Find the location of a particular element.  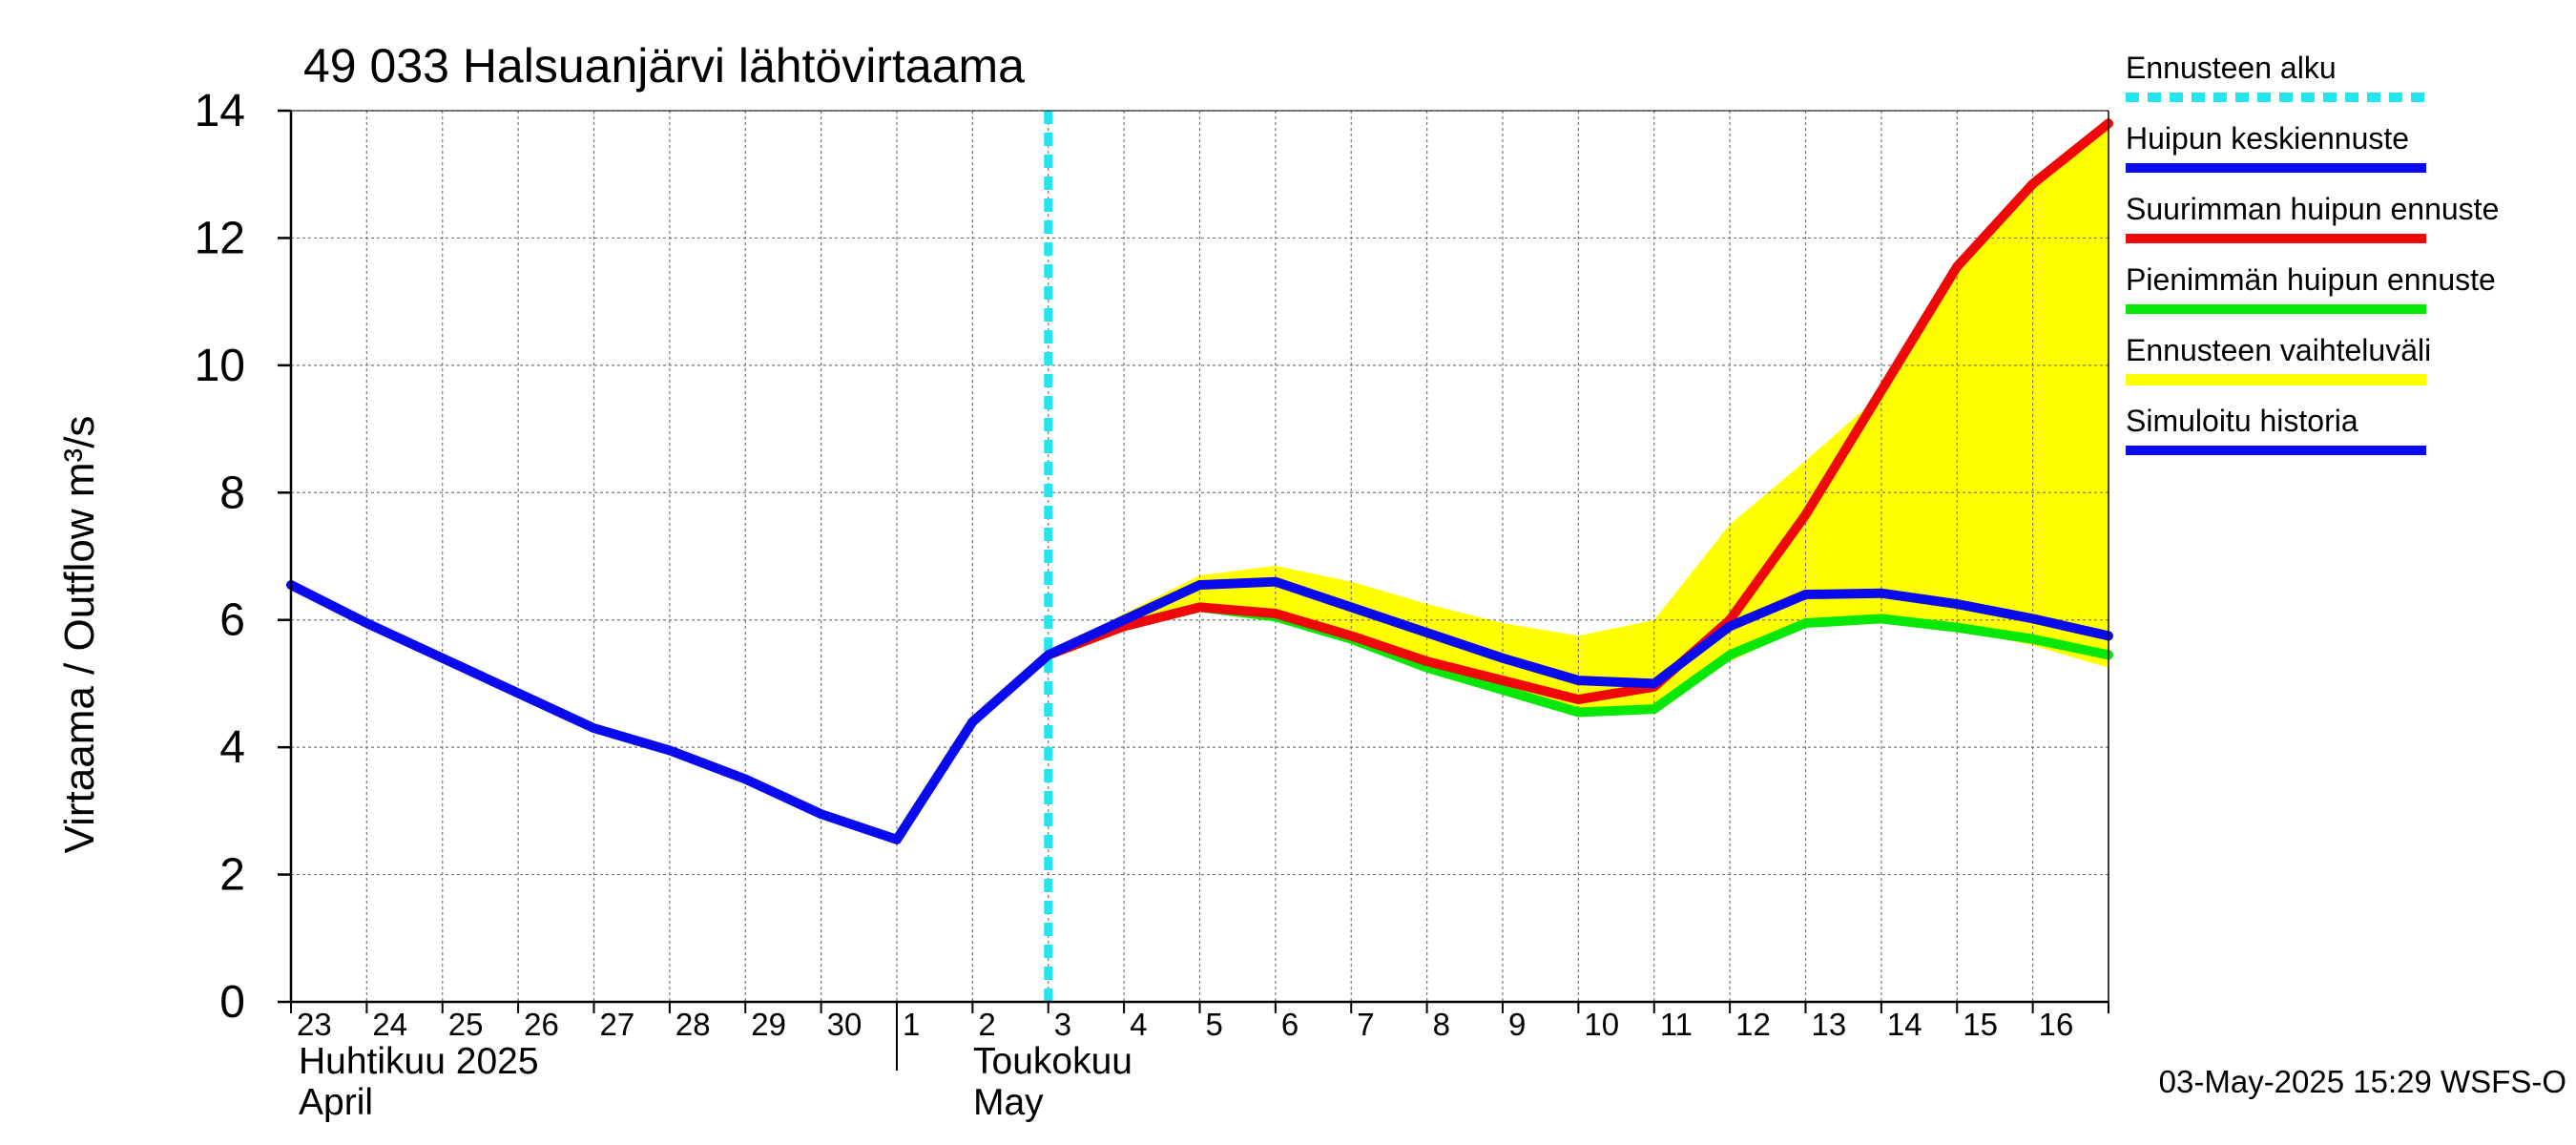

x-tick-label: 4 is located at coordinates (1138, 1025).